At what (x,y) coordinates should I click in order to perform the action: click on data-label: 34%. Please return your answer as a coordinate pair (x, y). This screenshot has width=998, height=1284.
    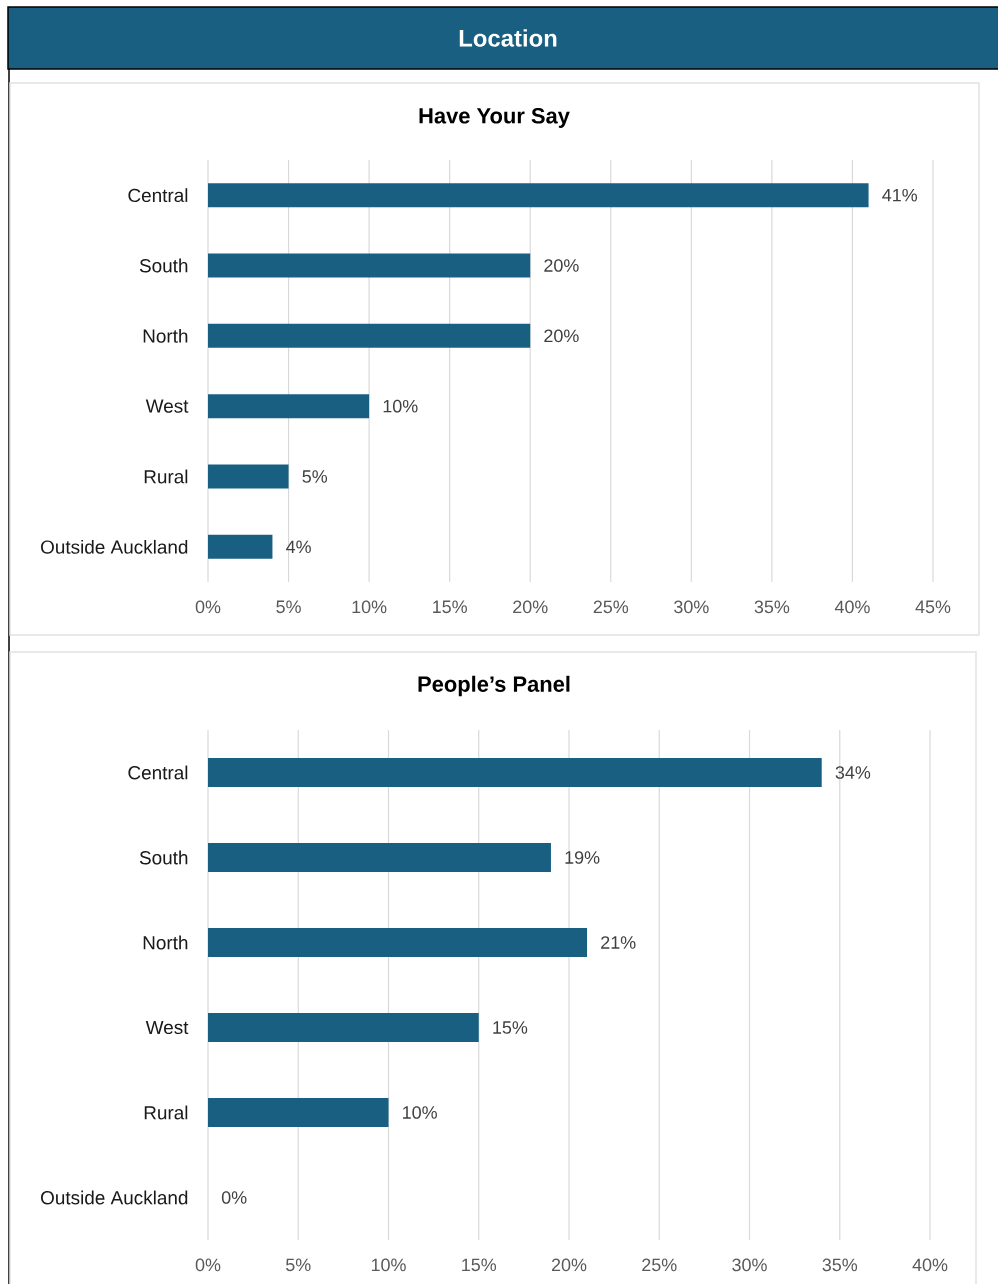
    Looking at the image, I should click on (853, 772).